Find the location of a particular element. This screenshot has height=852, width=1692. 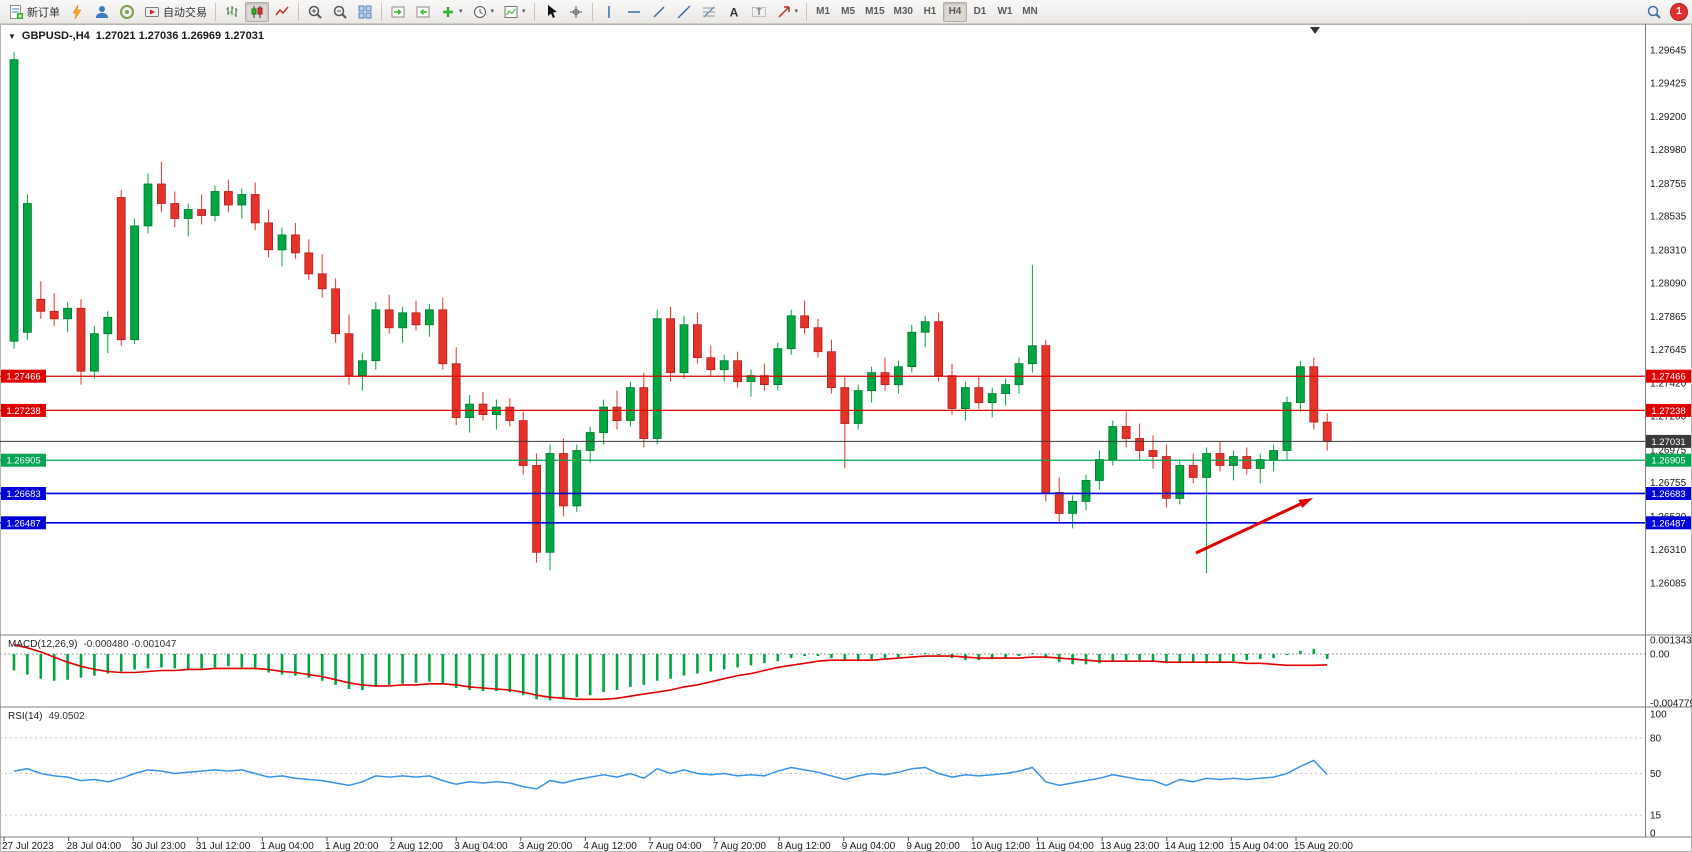

line-chart-button is located at coordinates (282, 12).